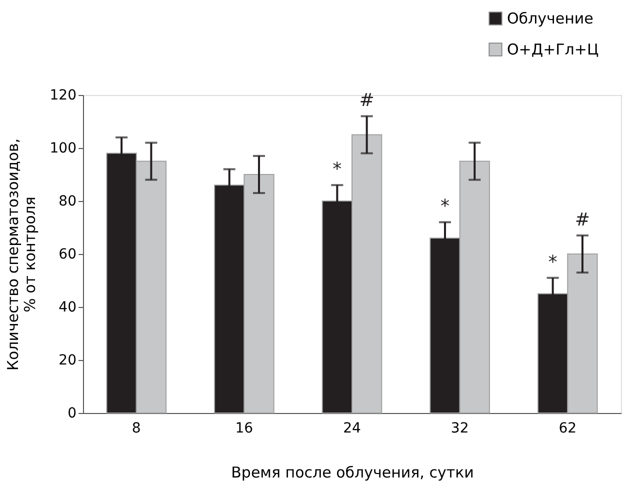 Image resolution: width=636 pixels, height=495 pixels. What do you see at coordinates (67, 254) in the screenshot?
I see `y-tick-label: 60` at bounding box center [67, 254].